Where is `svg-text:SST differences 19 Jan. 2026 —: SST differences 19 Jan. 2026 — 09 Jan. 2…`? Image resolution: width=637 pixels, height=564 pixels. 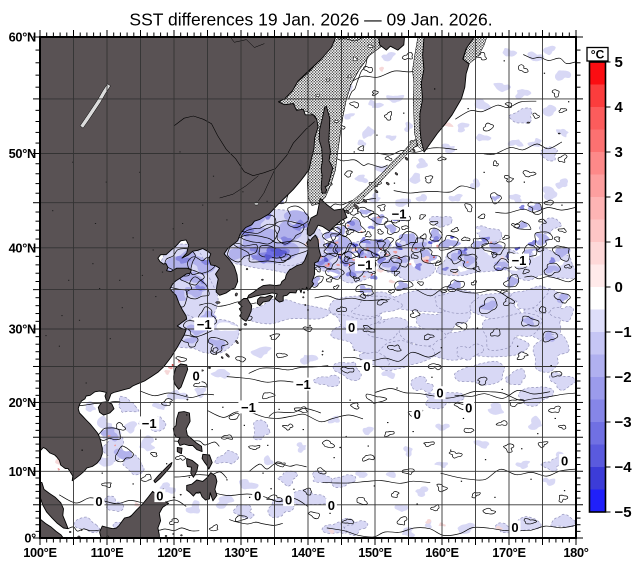
svg-text:SST differences 19 Jan. 2026 —: SST differences 19 Jan. 2026 — 09 Jan. 2… is located at coordinates (310, 20).